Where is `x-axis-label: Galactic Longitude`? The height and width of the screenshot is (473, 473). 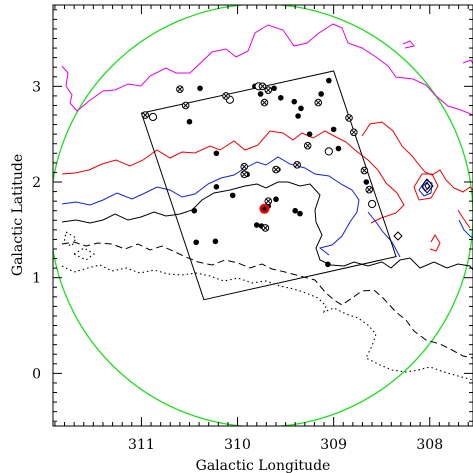 x-axis-label: Galactic Longitude is located at coordinates (263, 465).